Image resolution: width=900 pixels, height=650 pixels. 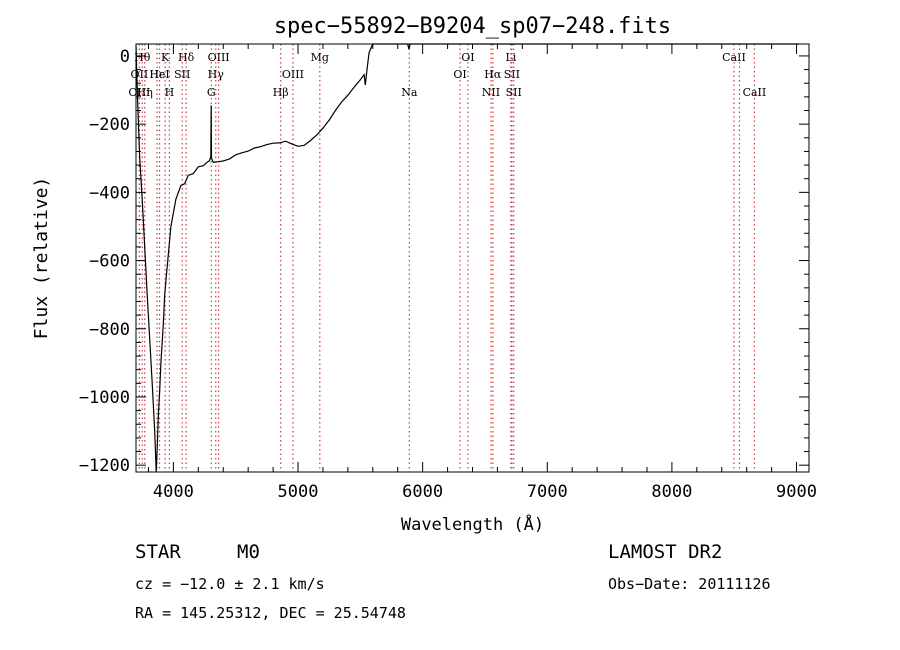 I want to click on survey-name: LAMOST DR2, so click(x=665, y=552).